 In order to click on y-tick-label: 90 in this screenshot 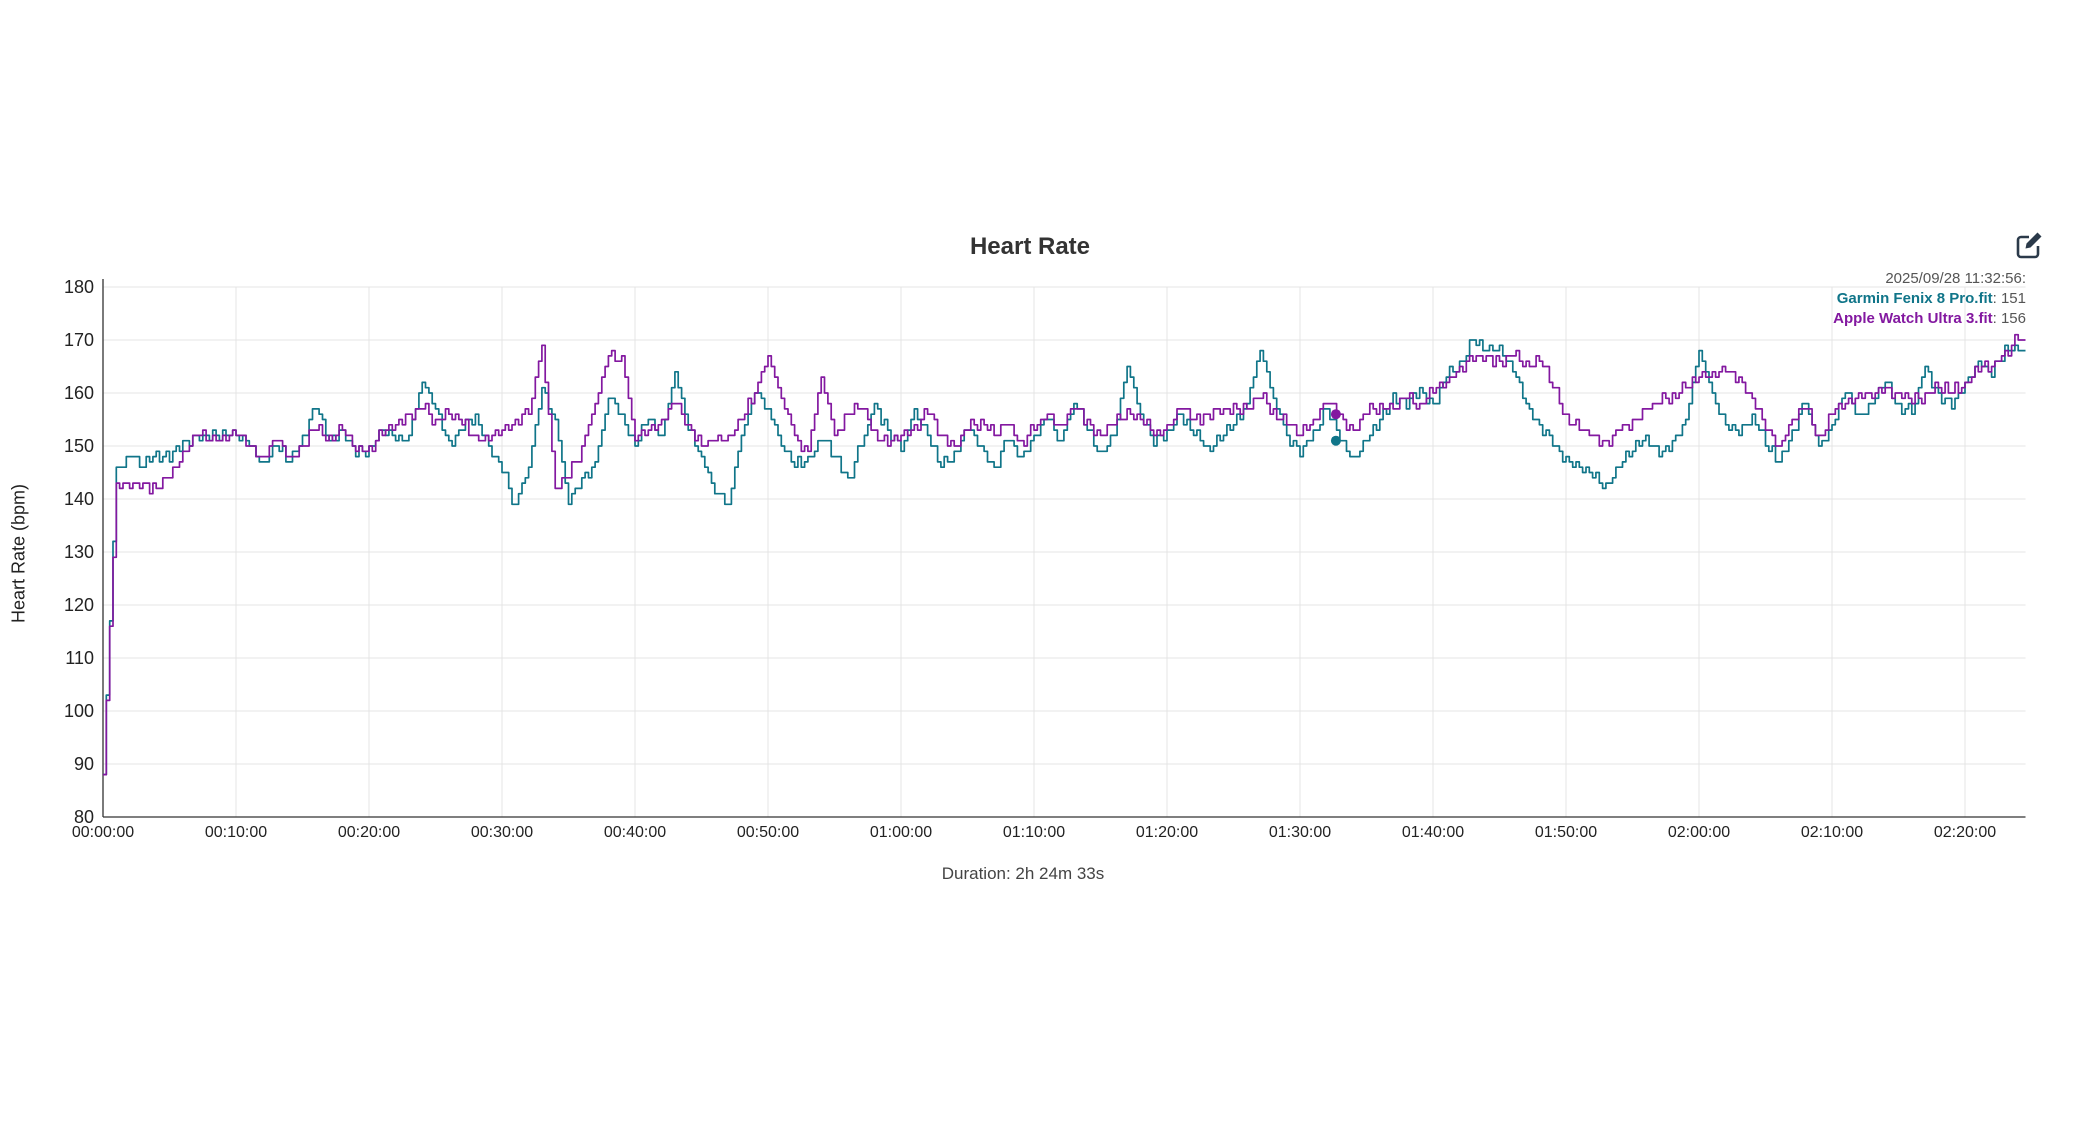, I will do `click(83, 764)`.